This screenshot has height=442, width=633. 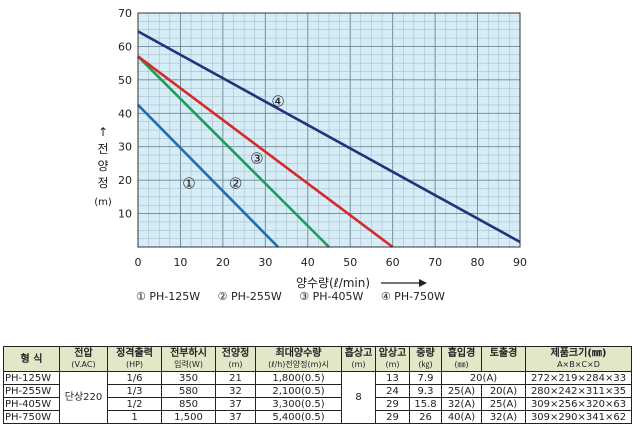 What do you see at coordinates (503, 404) in the screenshot?
I see `cell-outlet: 25(A)` at bounding box center [503, 404].